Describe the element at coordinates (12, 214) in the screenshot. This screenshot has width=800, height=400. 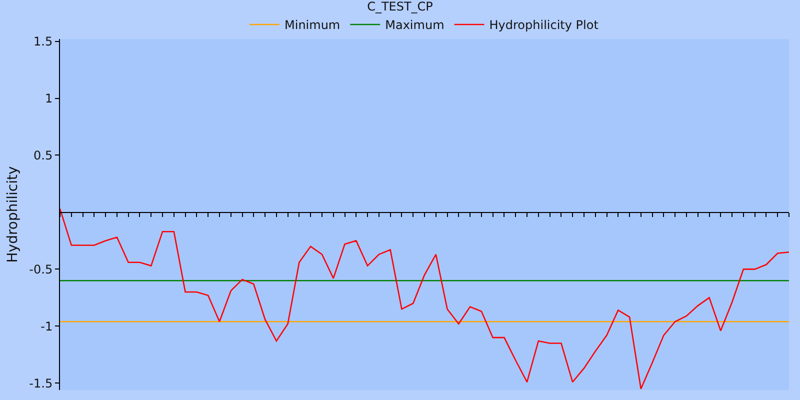
I see `y-axis-title: Hydrophilicity` at that location.